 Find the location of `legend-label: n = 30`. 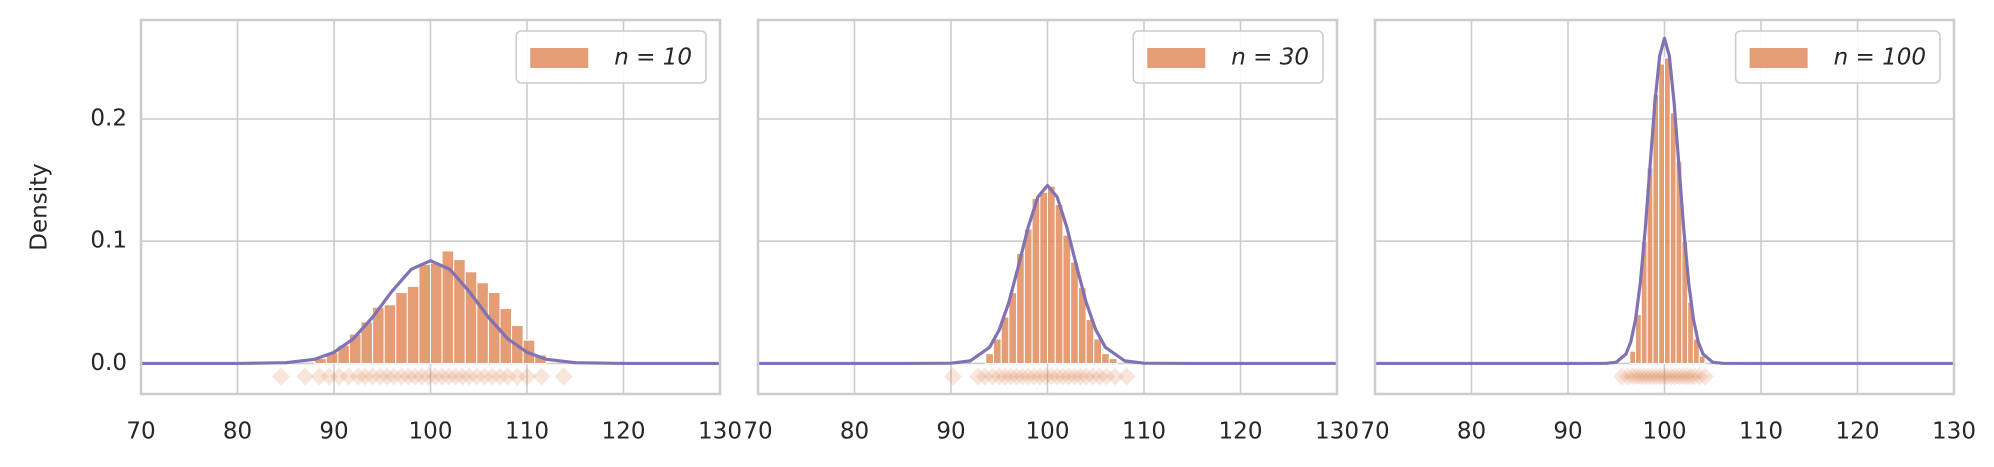

legend-label: n = 30 is located at coordinates (1270, 58).